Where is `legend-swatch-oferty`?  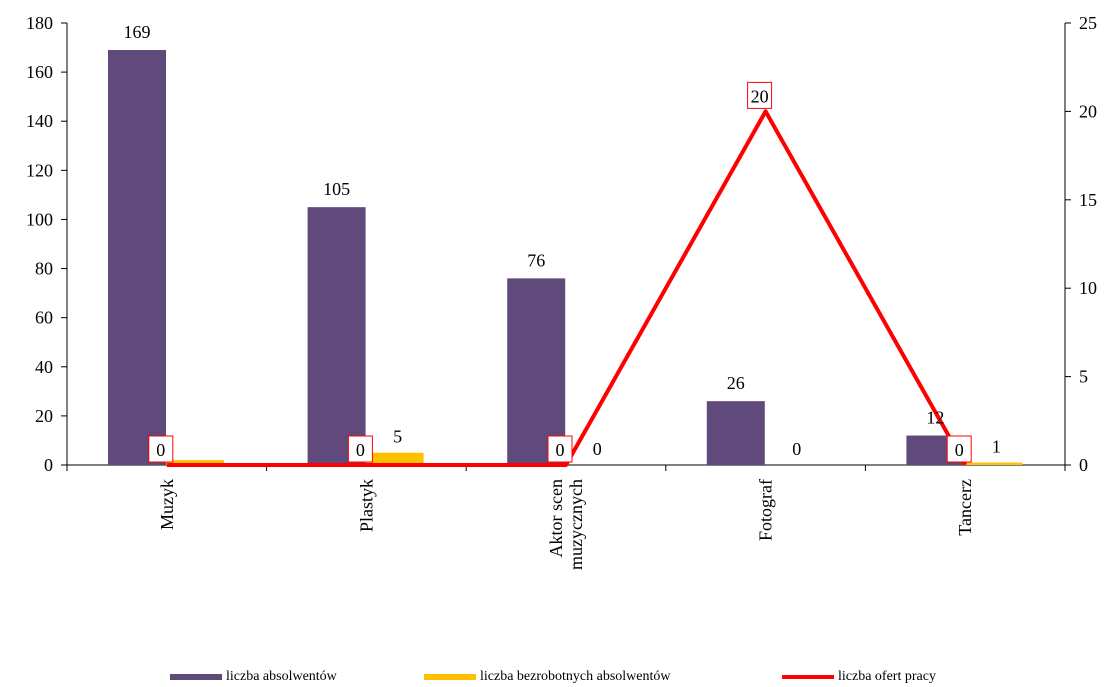
legend-swatch-oferty is located at coordinates (808, 677).